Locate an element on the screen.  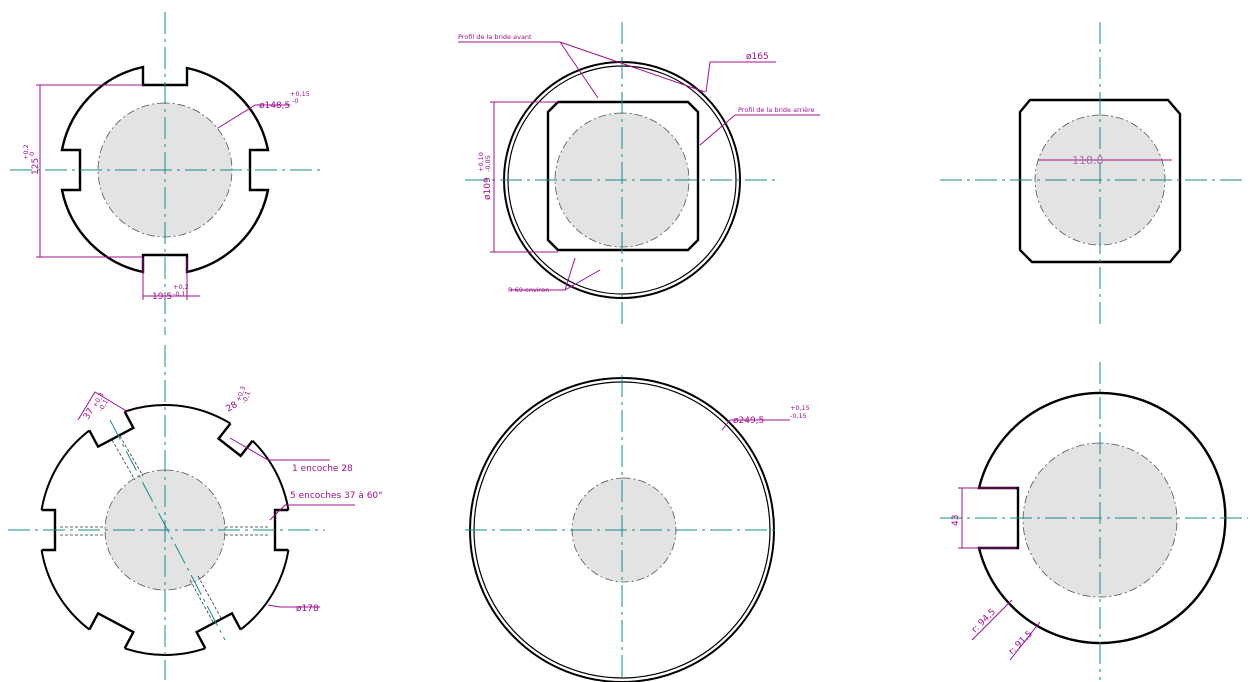
axis is located at coordinates (167, 530).